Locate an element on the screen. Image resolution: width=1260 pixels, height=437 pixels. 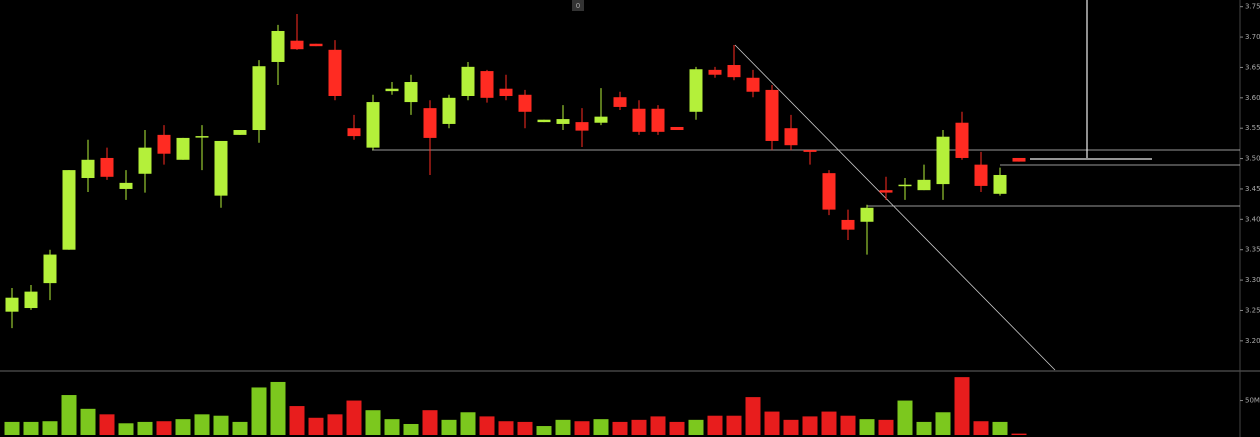
badge-box is located at coordinates (578, 5).